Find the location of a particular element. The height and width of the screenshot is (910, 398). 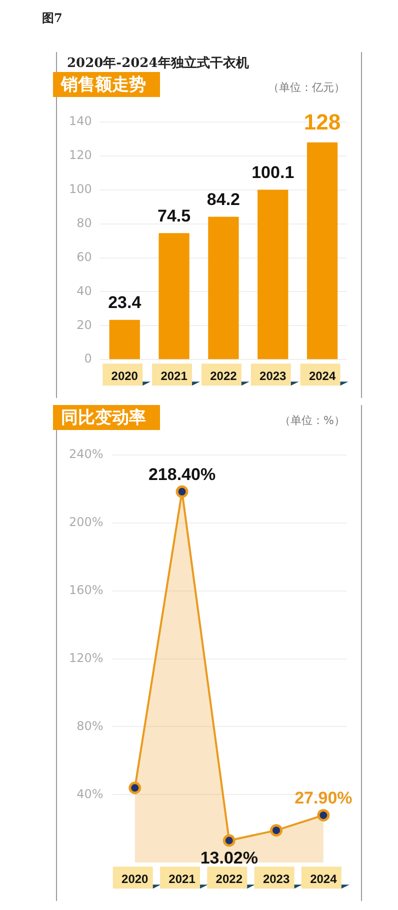

data-label: 218.40% is located at coordinates (182, 474).